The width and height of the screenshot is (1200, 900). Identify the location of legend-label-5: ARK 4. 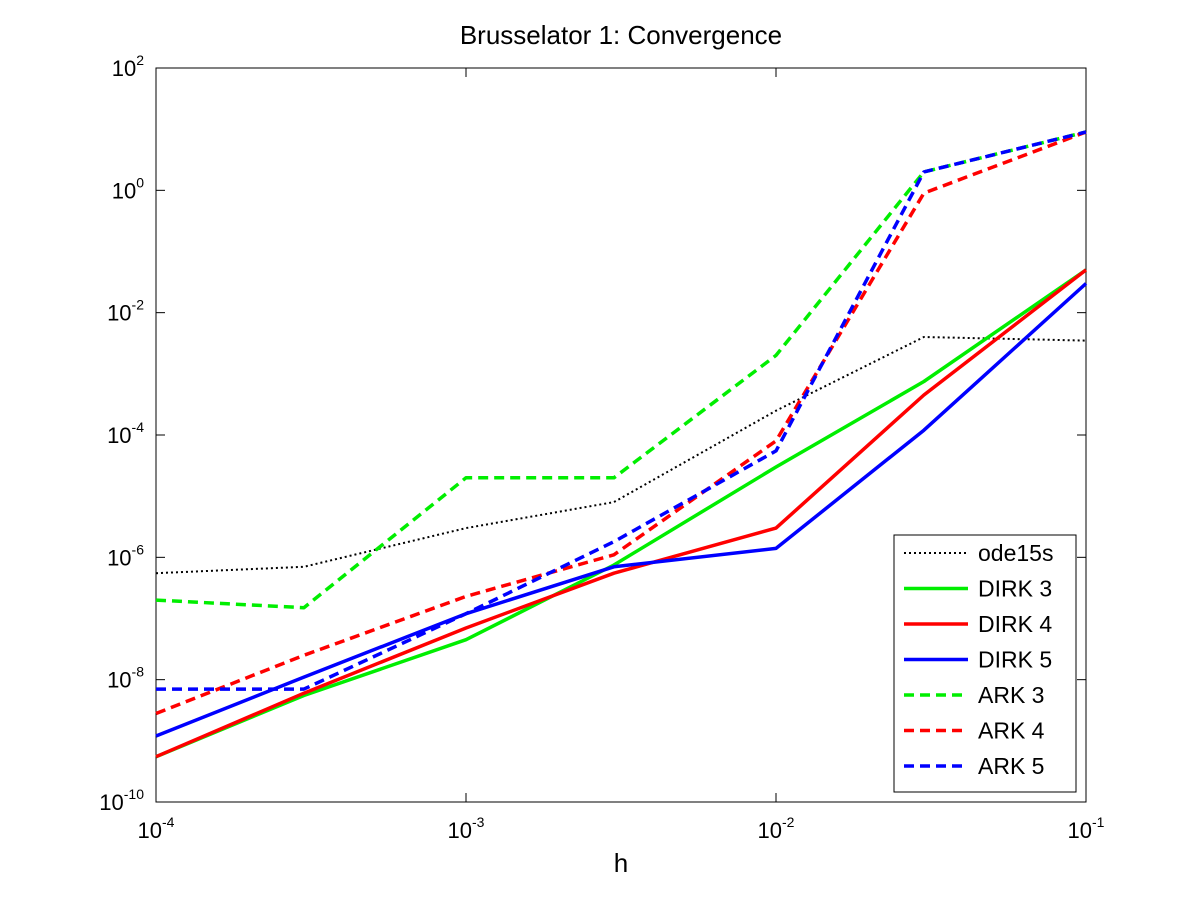
(1011, 731).